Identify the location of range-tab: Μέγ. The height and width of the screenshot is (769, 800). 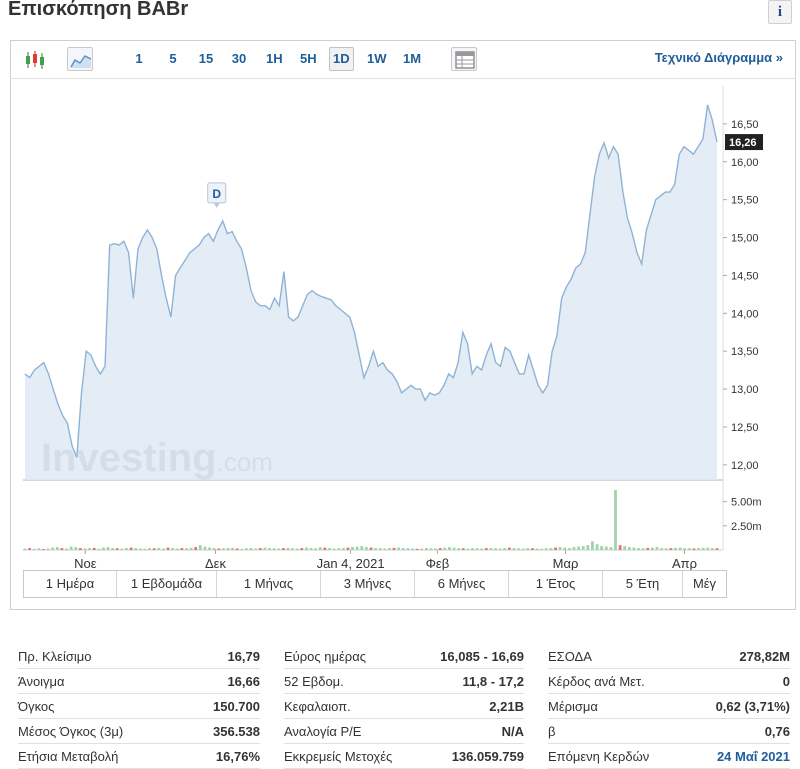
(704, 583).